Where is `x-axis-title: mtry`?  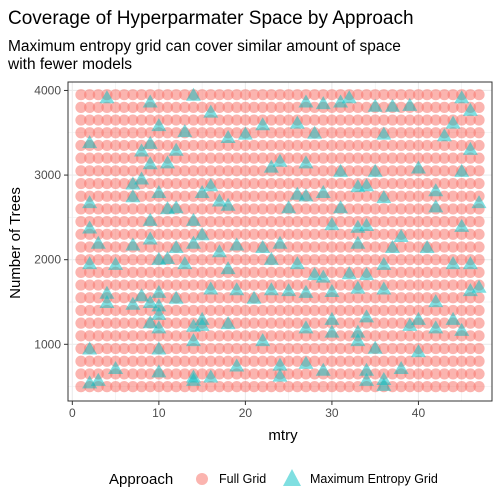
x-axis-title: mtry is located at coordinates (283, 435).